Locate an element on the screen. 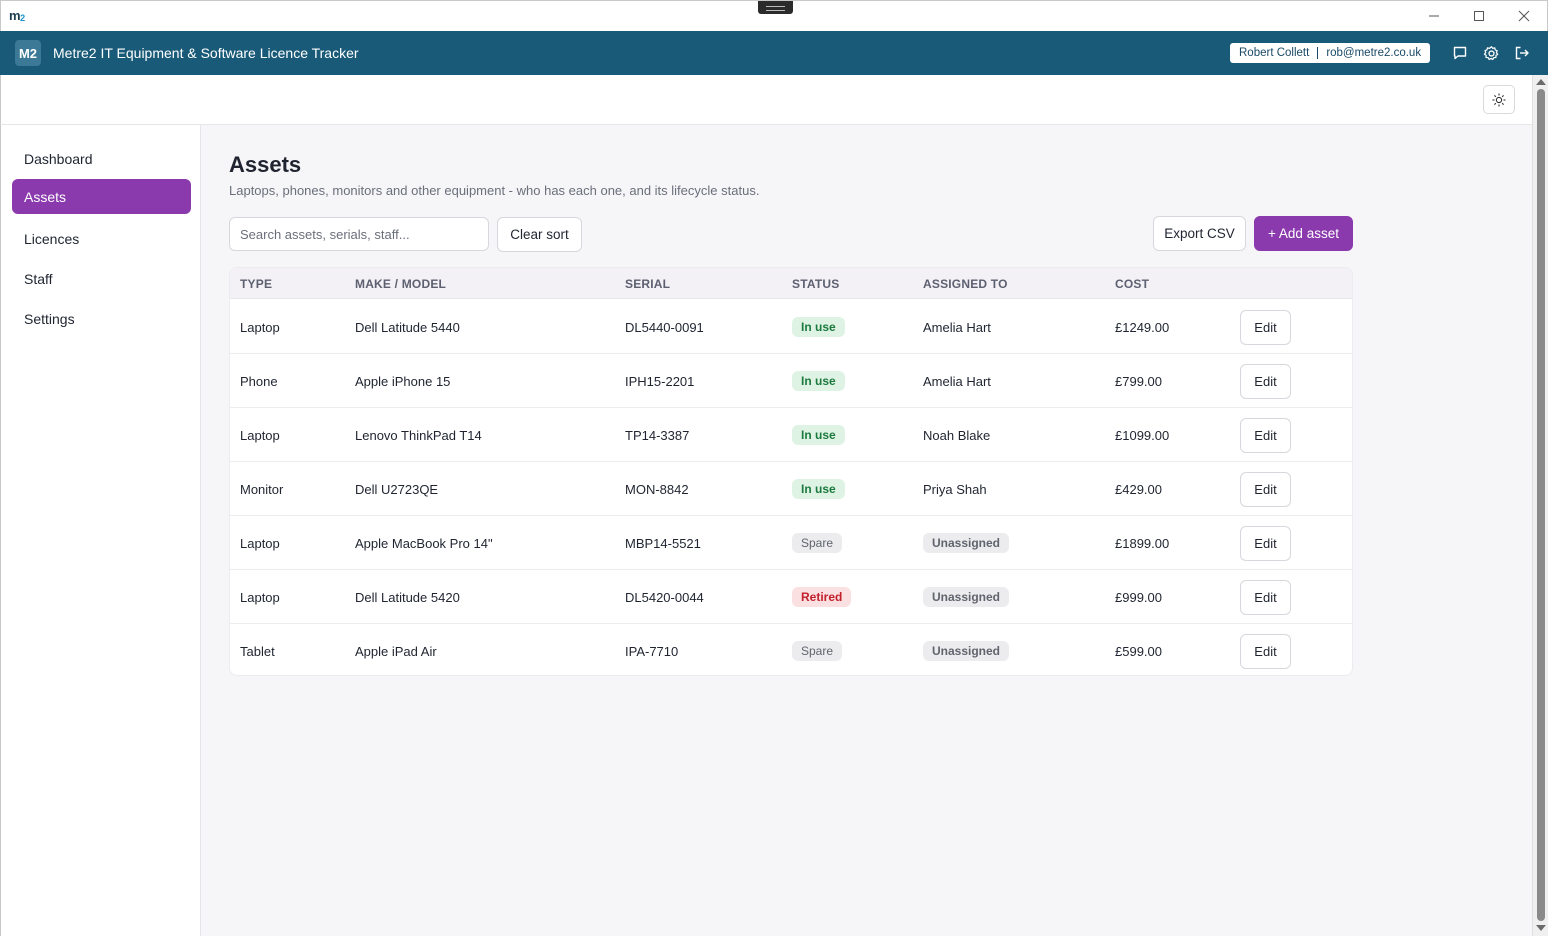 The height and width of the screenshot is (936, 1548). model-cell: Apple MacBook Pro 14" is located at coordinates (424, 543).